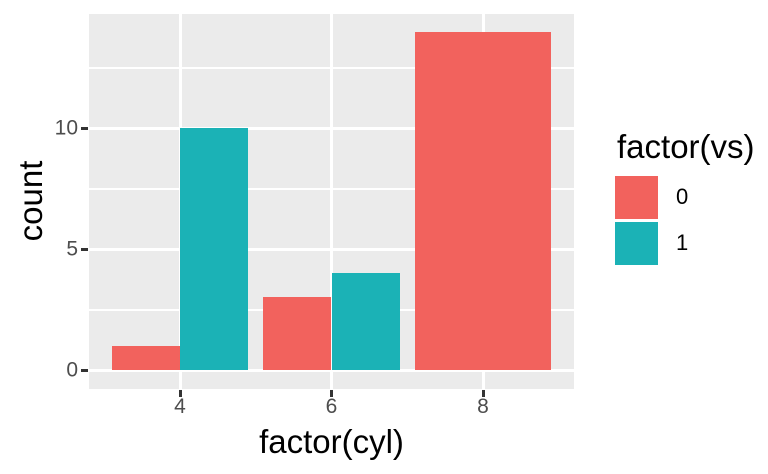 The image size is (768, 474). Describe the element at coordinates (145, 357) in the screenshot. I see `bar-cyl4-vs0` at that location.